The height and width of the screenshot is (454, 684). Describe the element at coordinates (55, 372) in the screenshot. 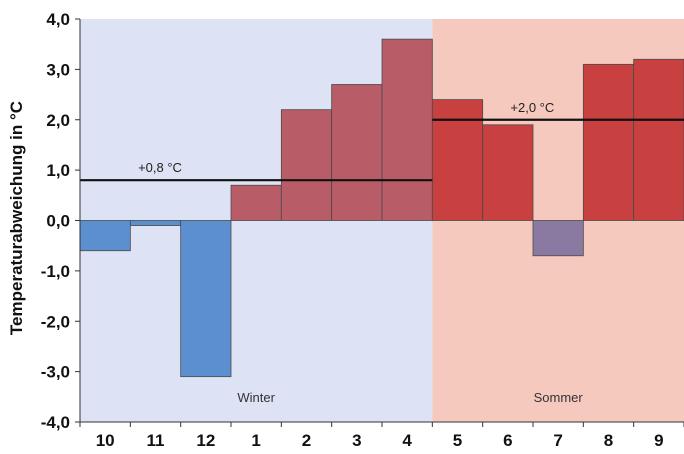

I see `y-tick-label: -3,0` at that location.